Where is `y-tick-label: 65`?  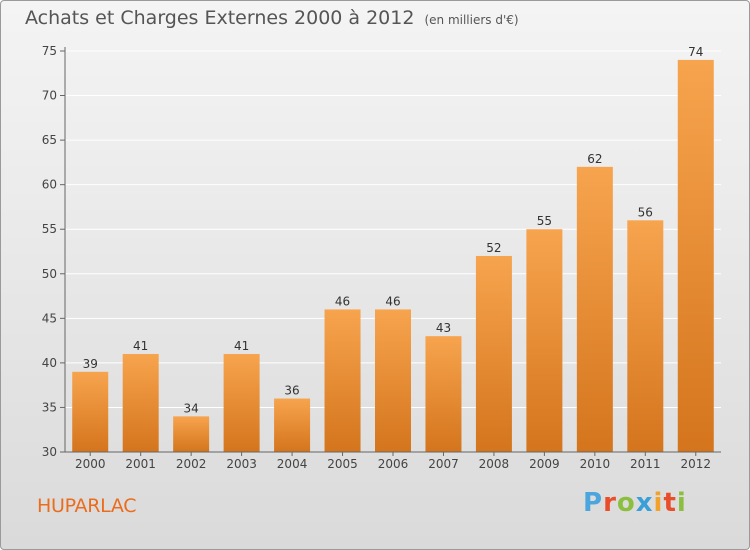
y-tick-label: 65 is located at coordinates (49, 140).